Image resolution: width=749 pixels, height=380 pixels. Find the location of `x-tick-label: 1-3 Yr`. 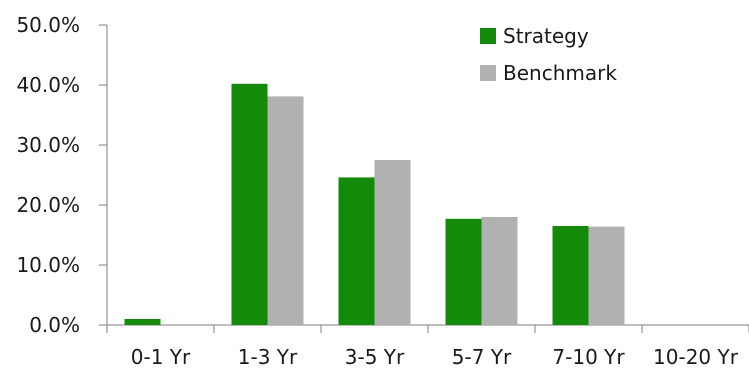

x-tick-label: 1-3 Yr is located at coordinates (268, 357).